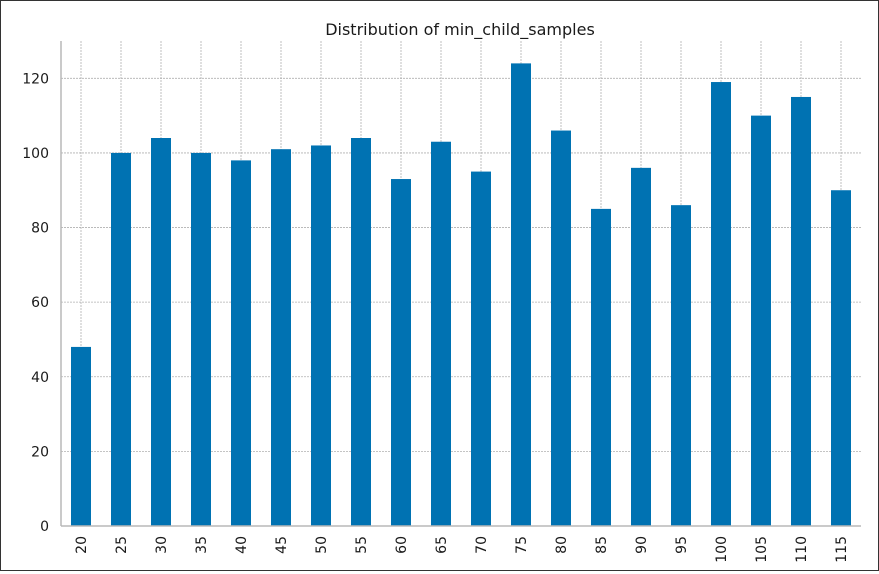 This screenshot has width=879, height=574. I want to click on y-tick-label: 0, so click(44, 527).